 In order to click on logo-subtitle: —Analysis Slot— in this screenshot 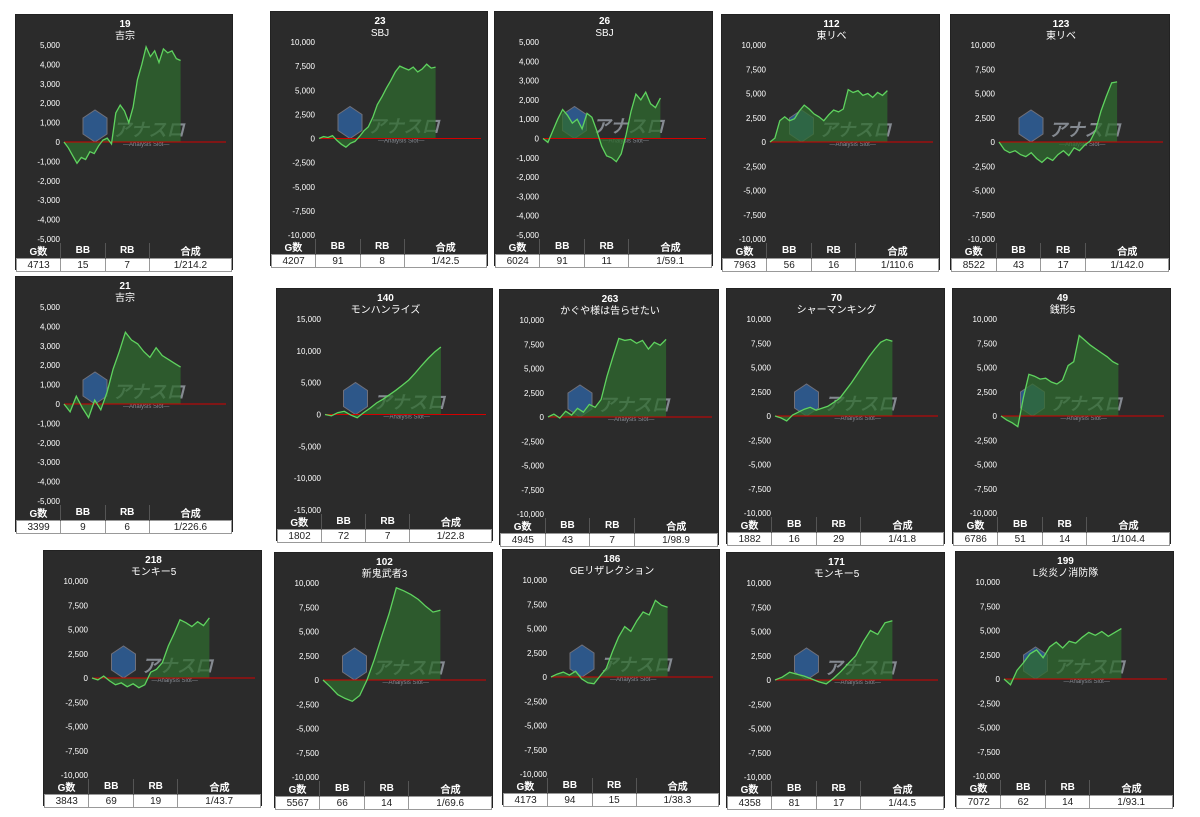, I will do `click(407, 418)`.